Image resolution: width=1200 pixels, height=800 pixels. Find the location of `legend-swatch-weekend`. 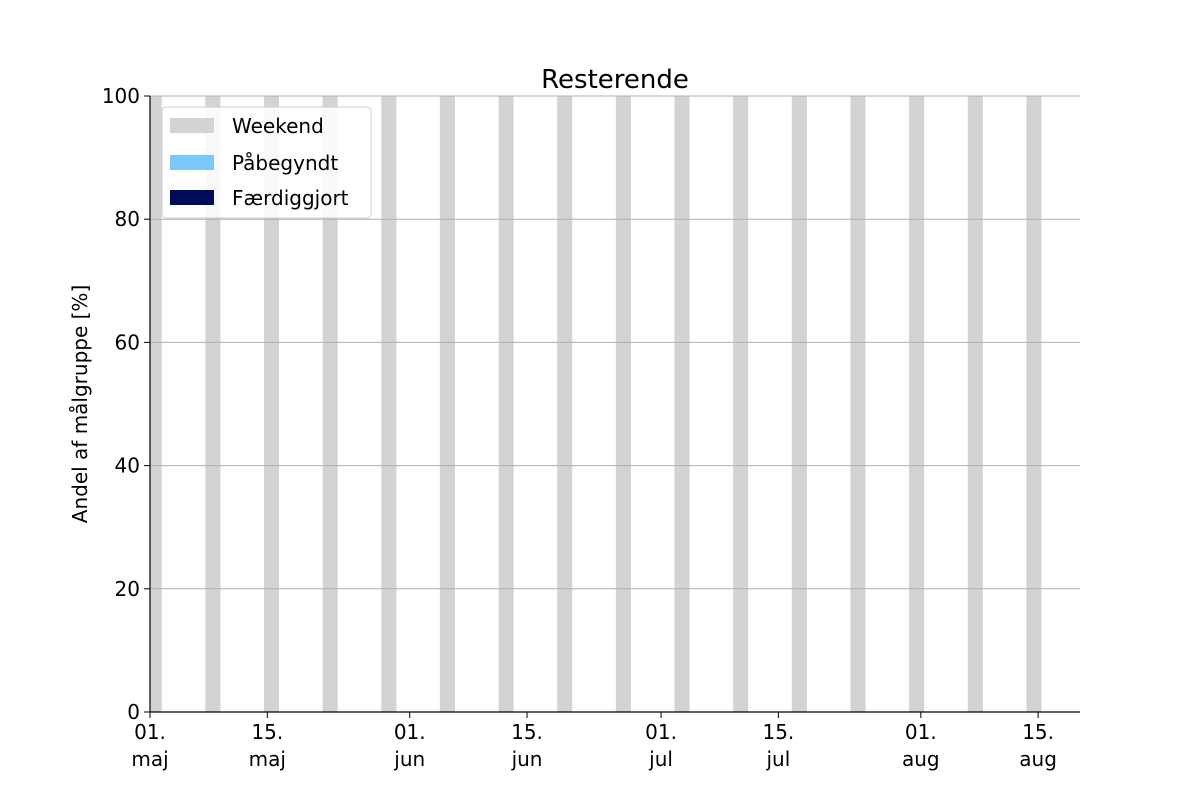

legend-swatch-weekend is located at coordinates (192, 125).